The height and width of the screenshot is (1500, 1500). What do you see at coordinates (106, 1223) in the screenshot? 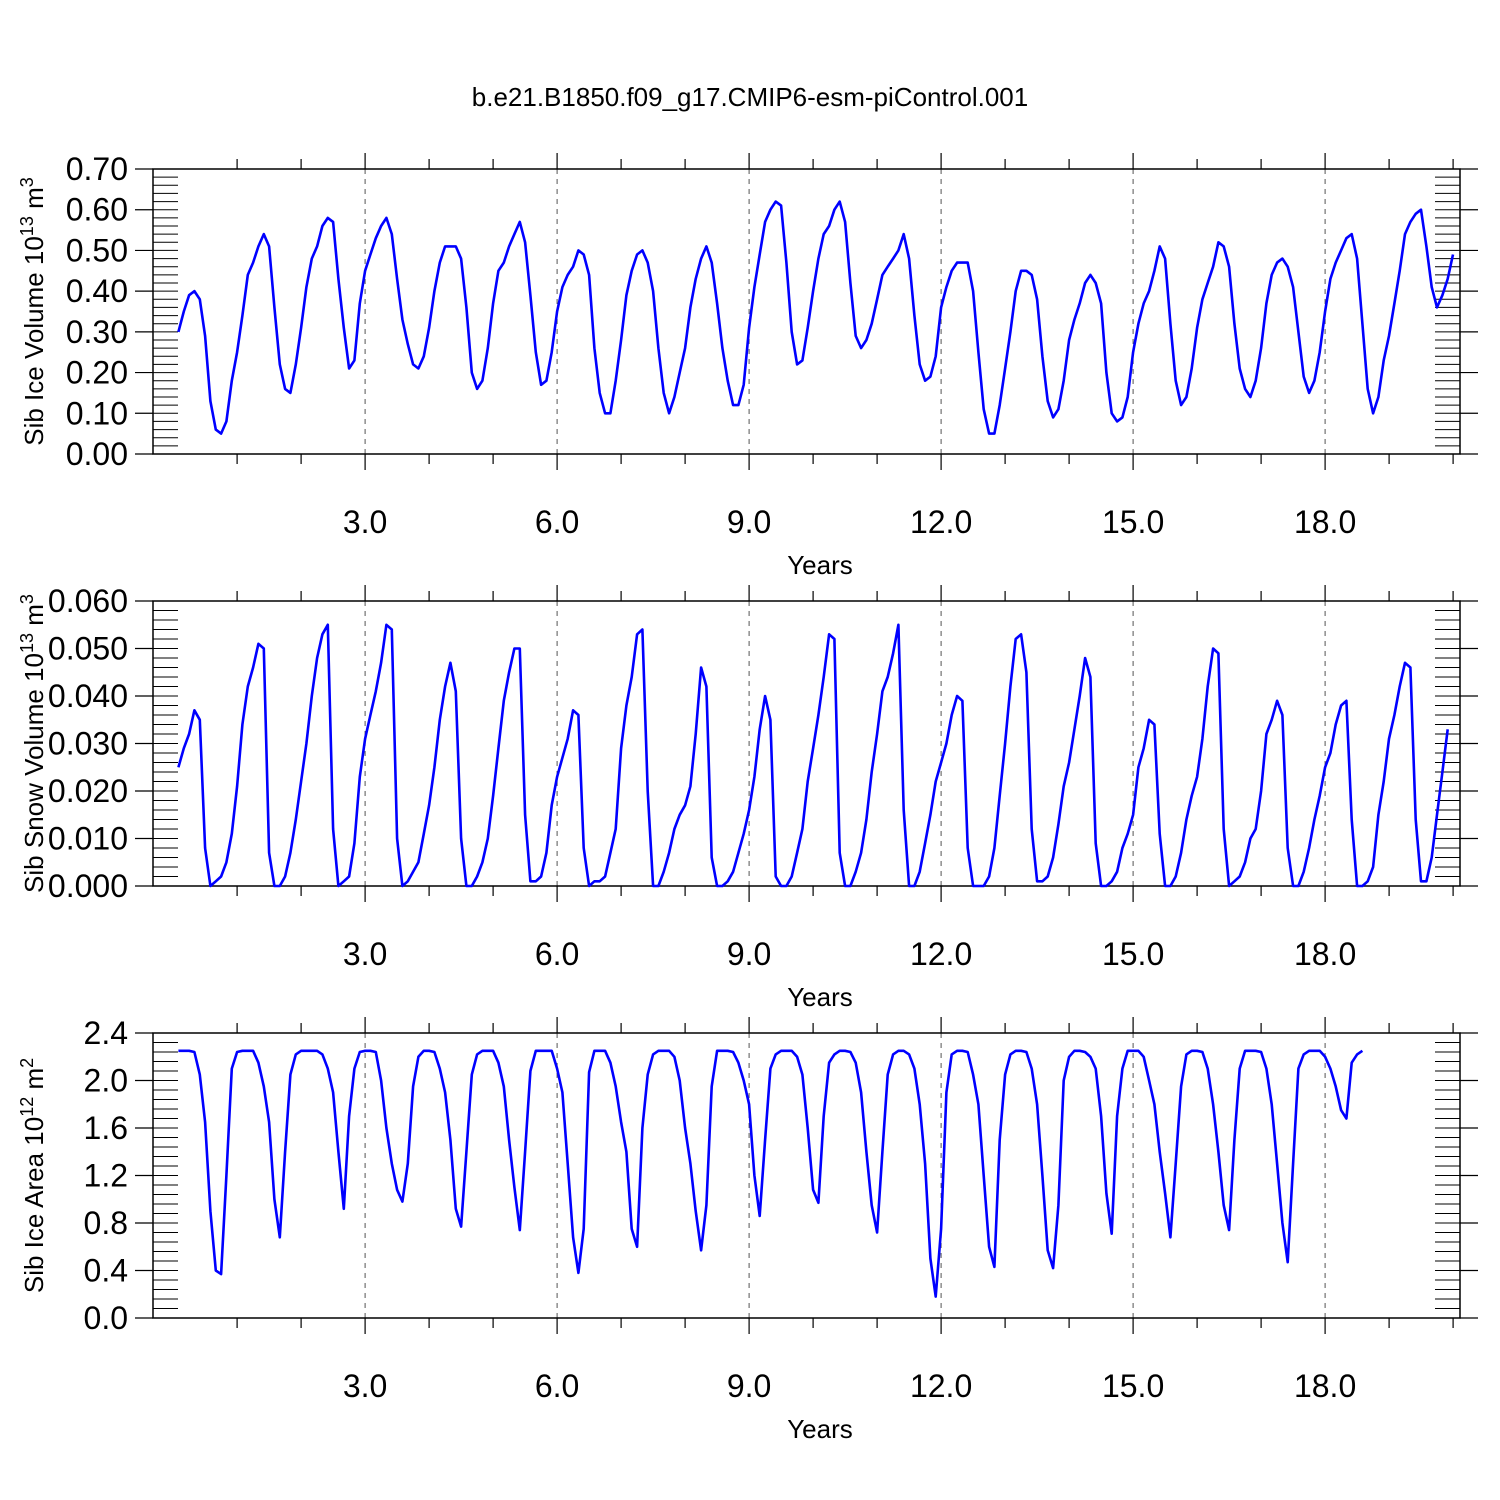
I see `y-tick-label: 0.8` at bounding box center [106, 1223].